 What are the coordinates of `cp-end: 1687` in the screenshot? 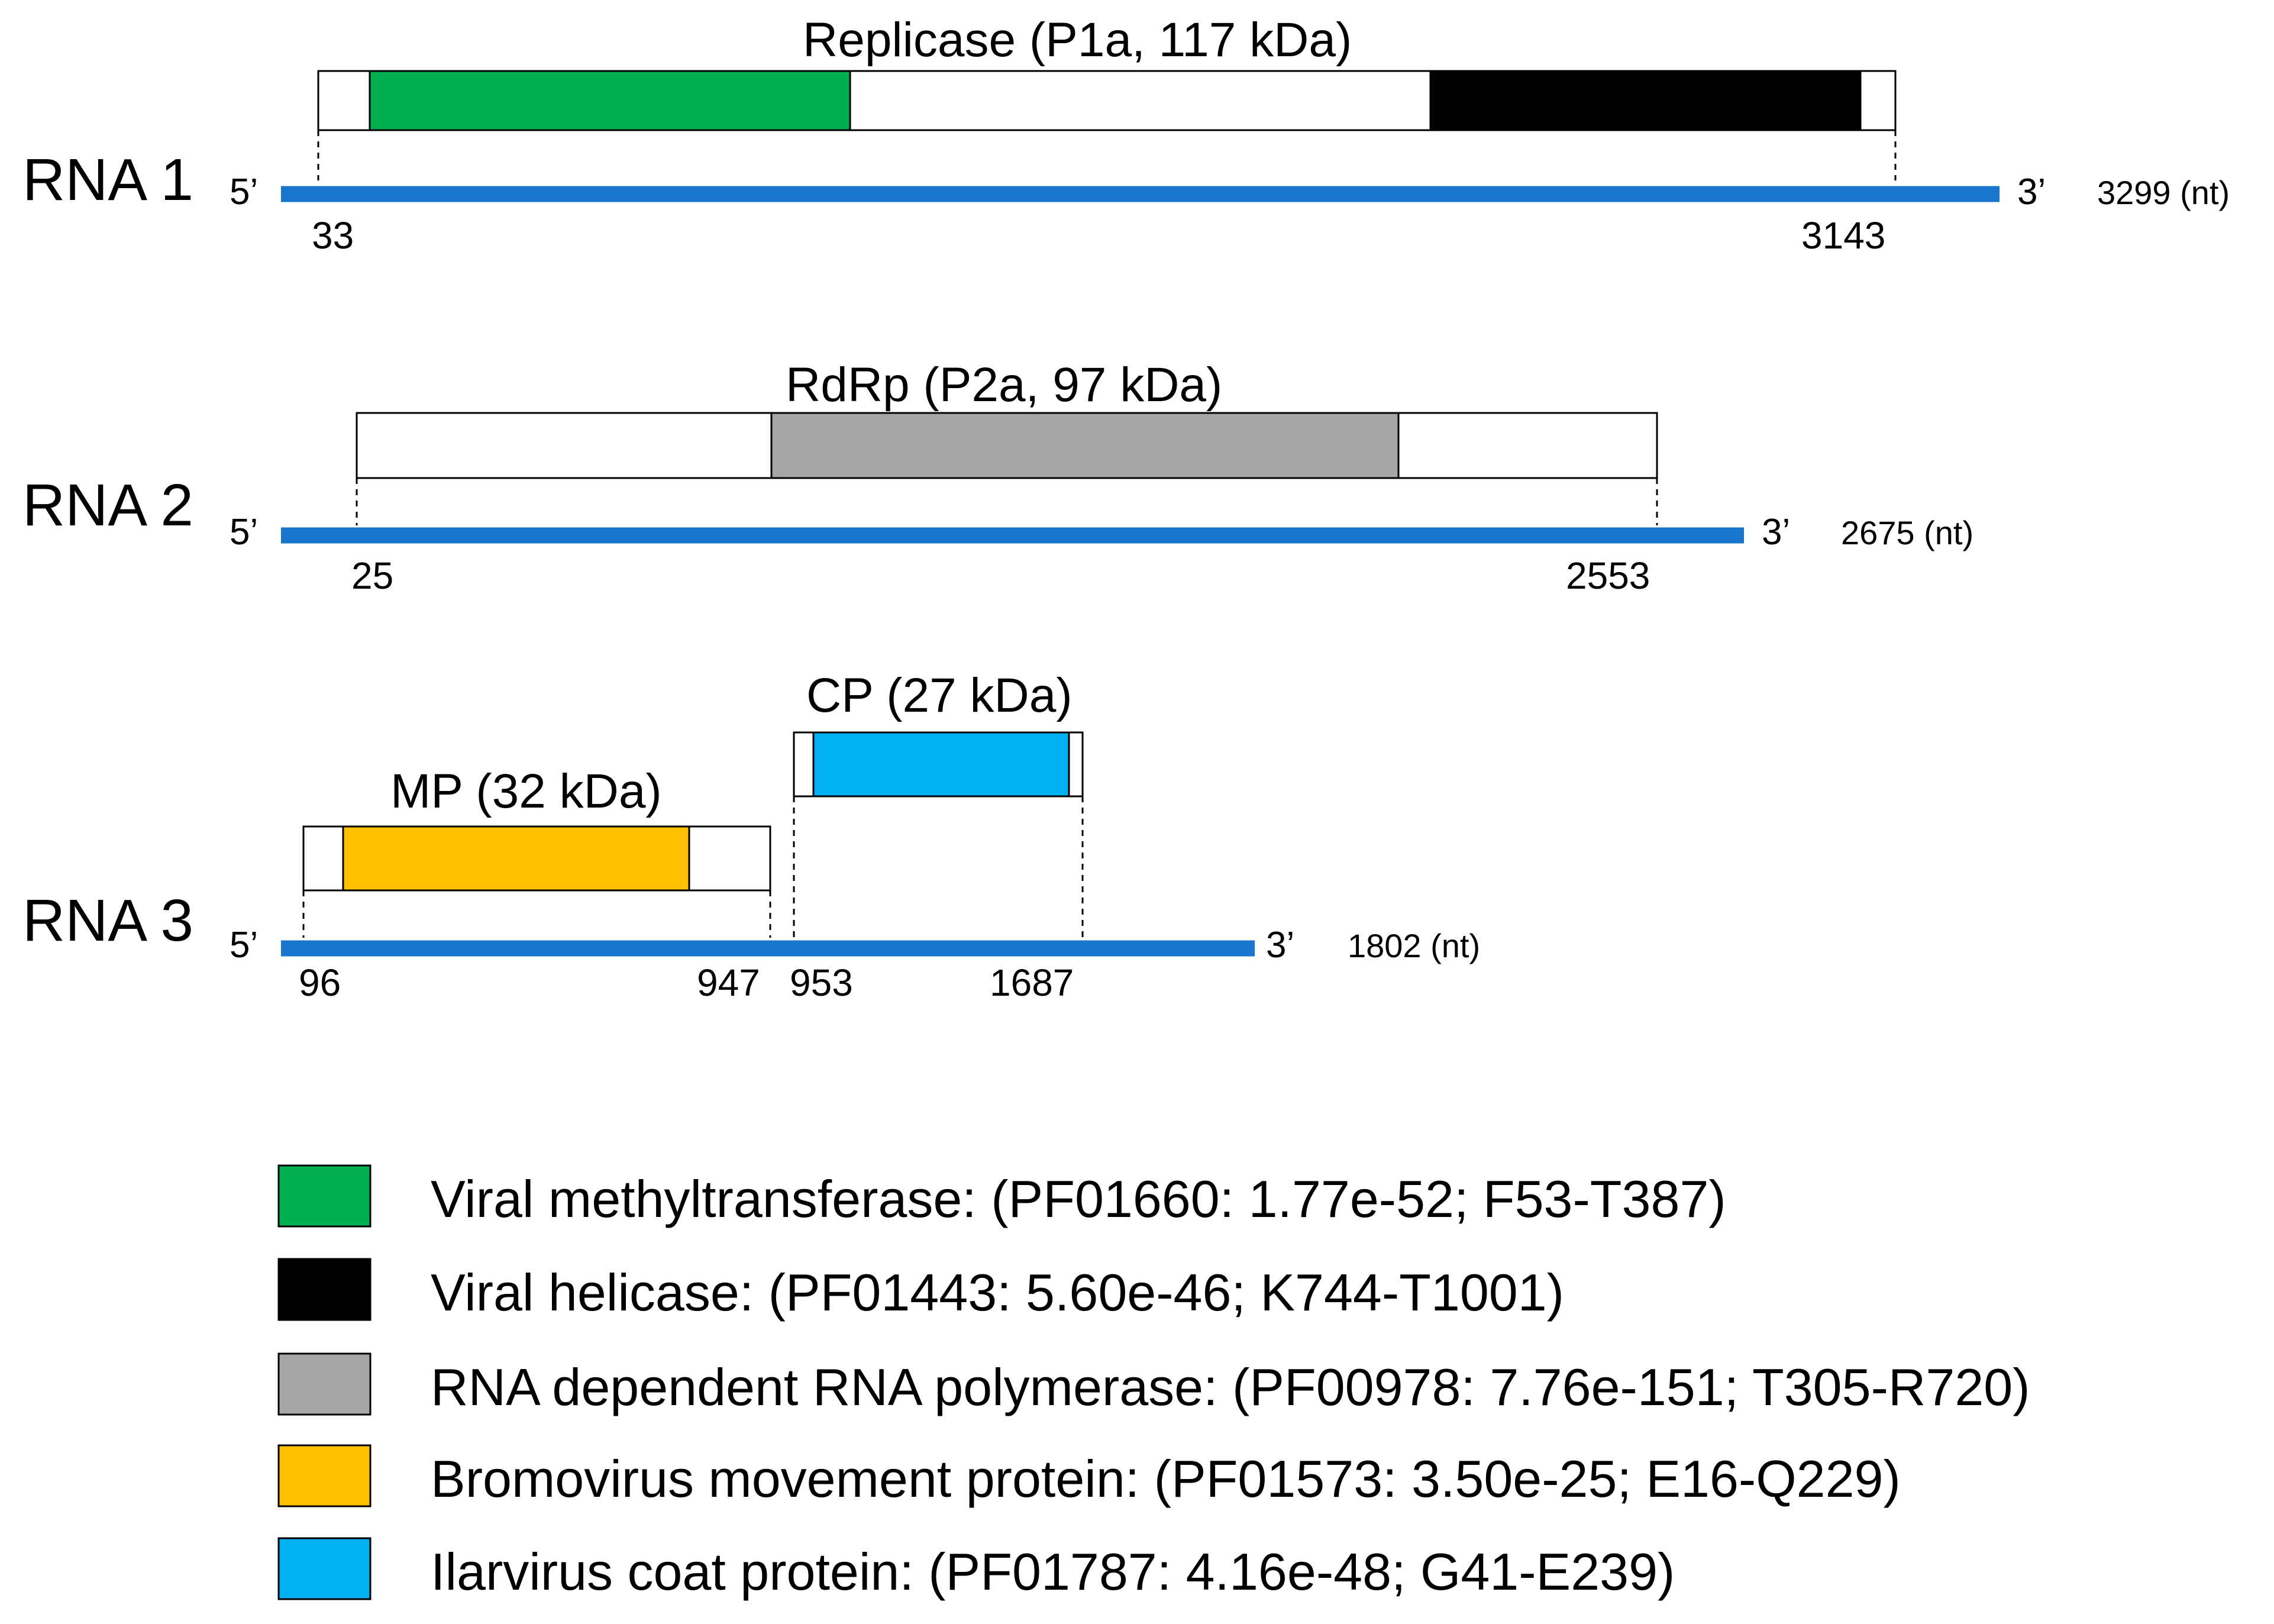 It's located at (1032, 982).